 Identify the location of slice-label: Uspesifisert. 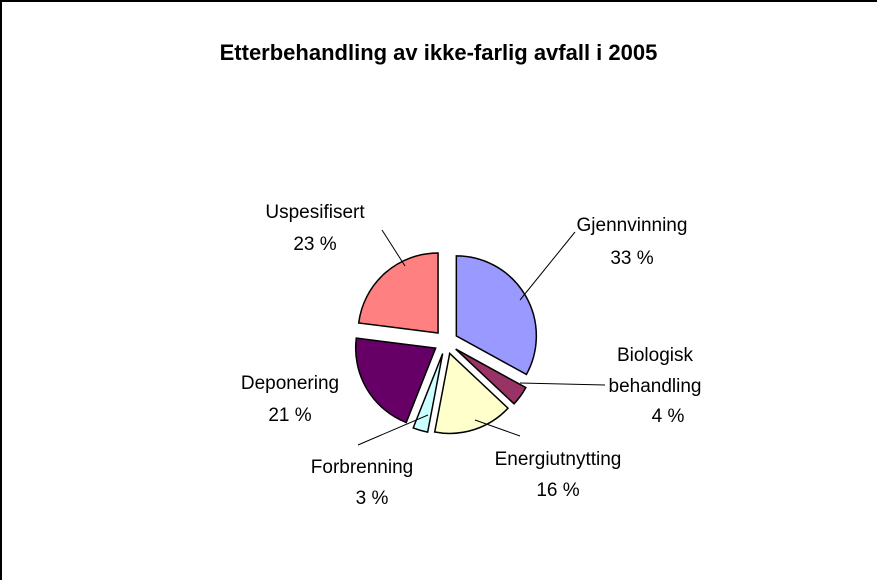
(315, 212).